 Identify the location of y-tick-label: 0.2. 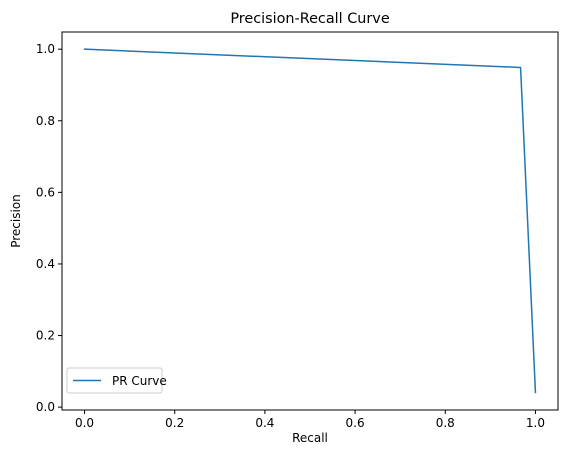
(45, 336).